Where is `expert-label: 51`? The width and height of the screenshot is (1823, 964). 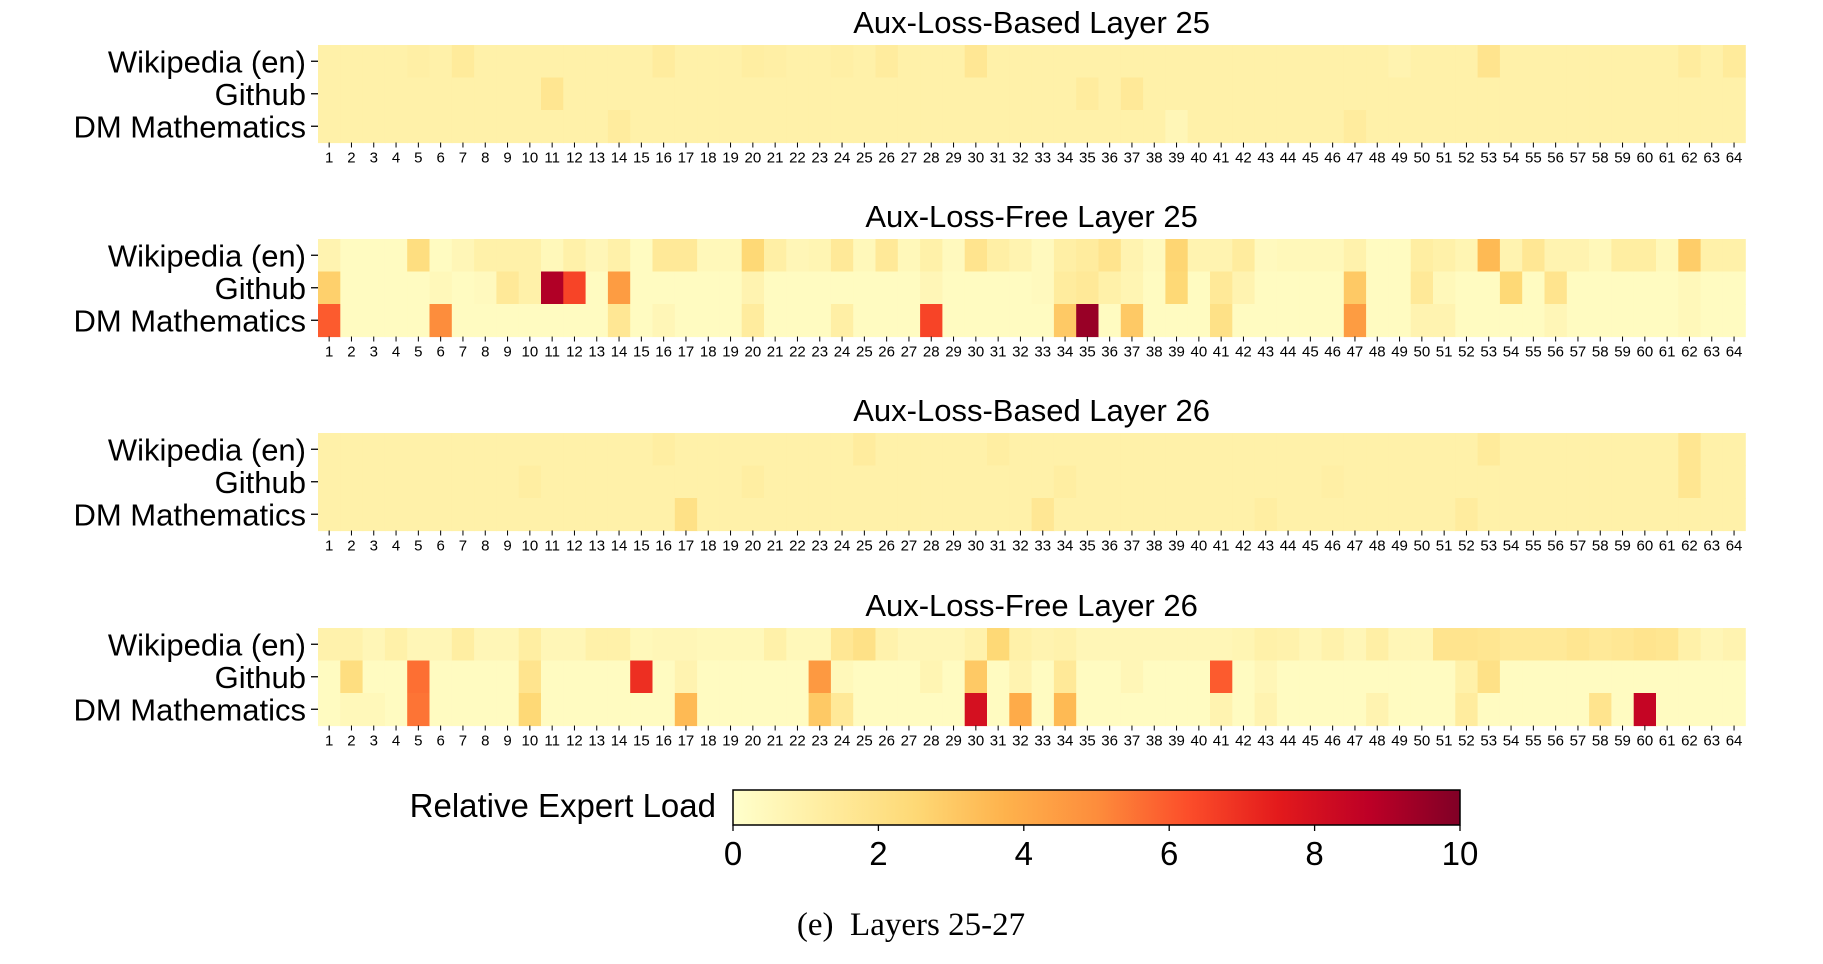
expert-label: 51 is located at coordinates (1444, 352).